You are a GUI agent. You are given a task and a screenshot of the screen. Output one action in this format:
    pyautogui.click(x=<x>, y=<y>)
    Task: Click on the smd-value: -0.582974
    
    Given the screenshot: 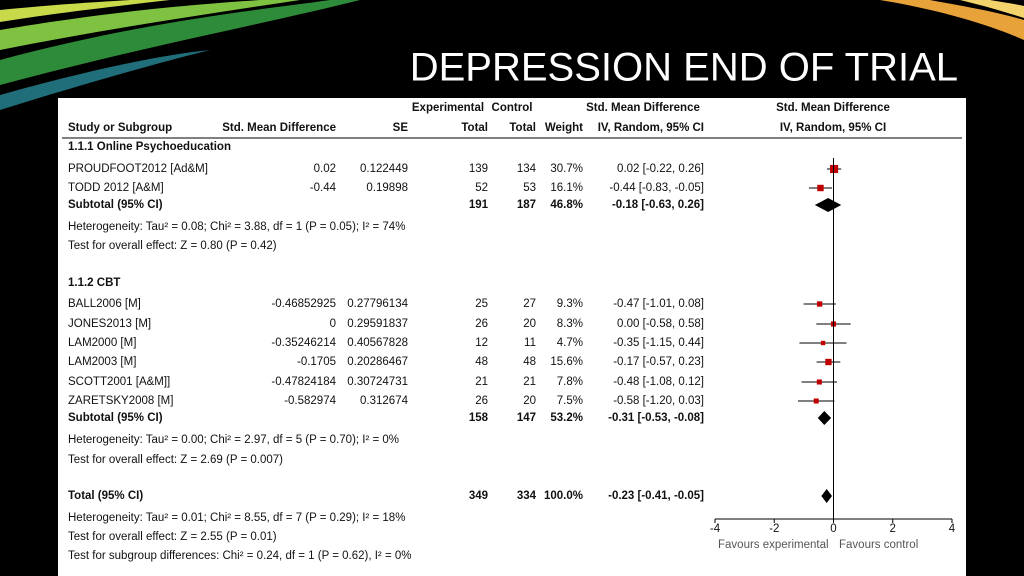 What is the action you would take?
    pyautogui.click(x=310, y=401)
    